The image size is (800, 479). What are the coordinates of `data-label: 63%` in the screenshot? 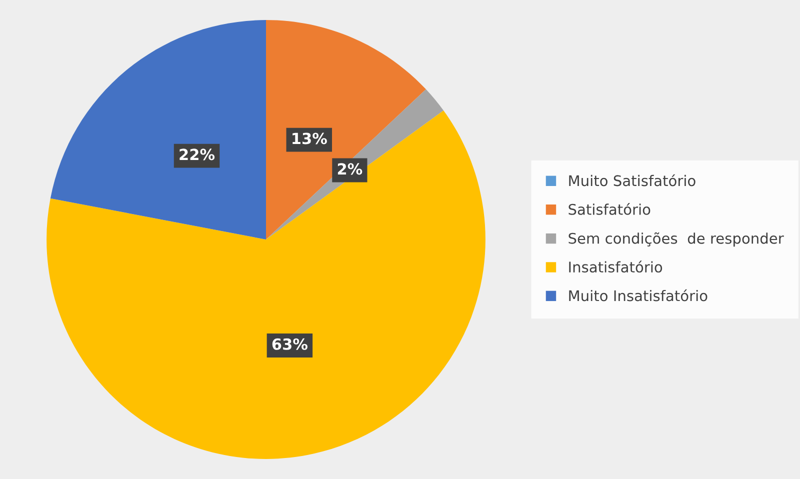 It's located at (290, 344).